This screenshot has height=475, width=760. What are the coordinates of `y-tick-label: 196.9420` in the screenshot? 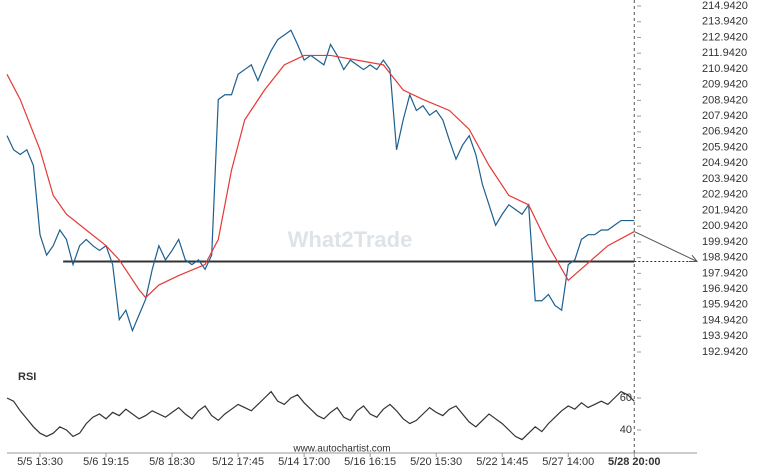 It's located at (725, 289).